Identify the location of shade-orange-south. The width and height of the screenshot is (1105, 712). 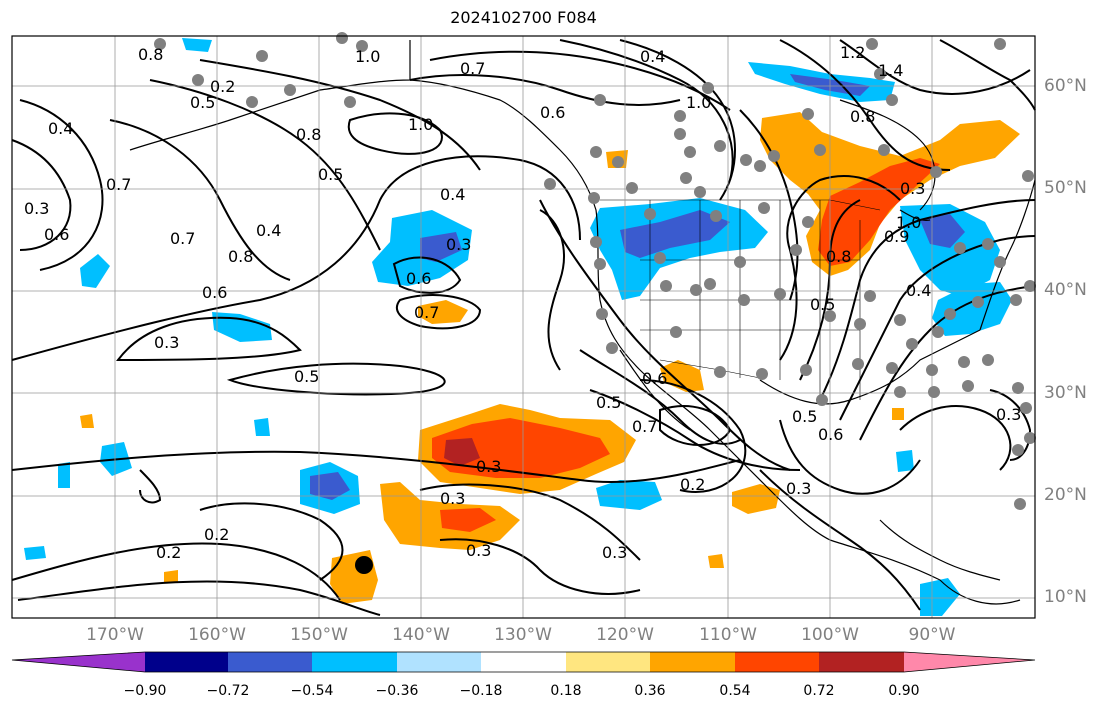
(716, 561).